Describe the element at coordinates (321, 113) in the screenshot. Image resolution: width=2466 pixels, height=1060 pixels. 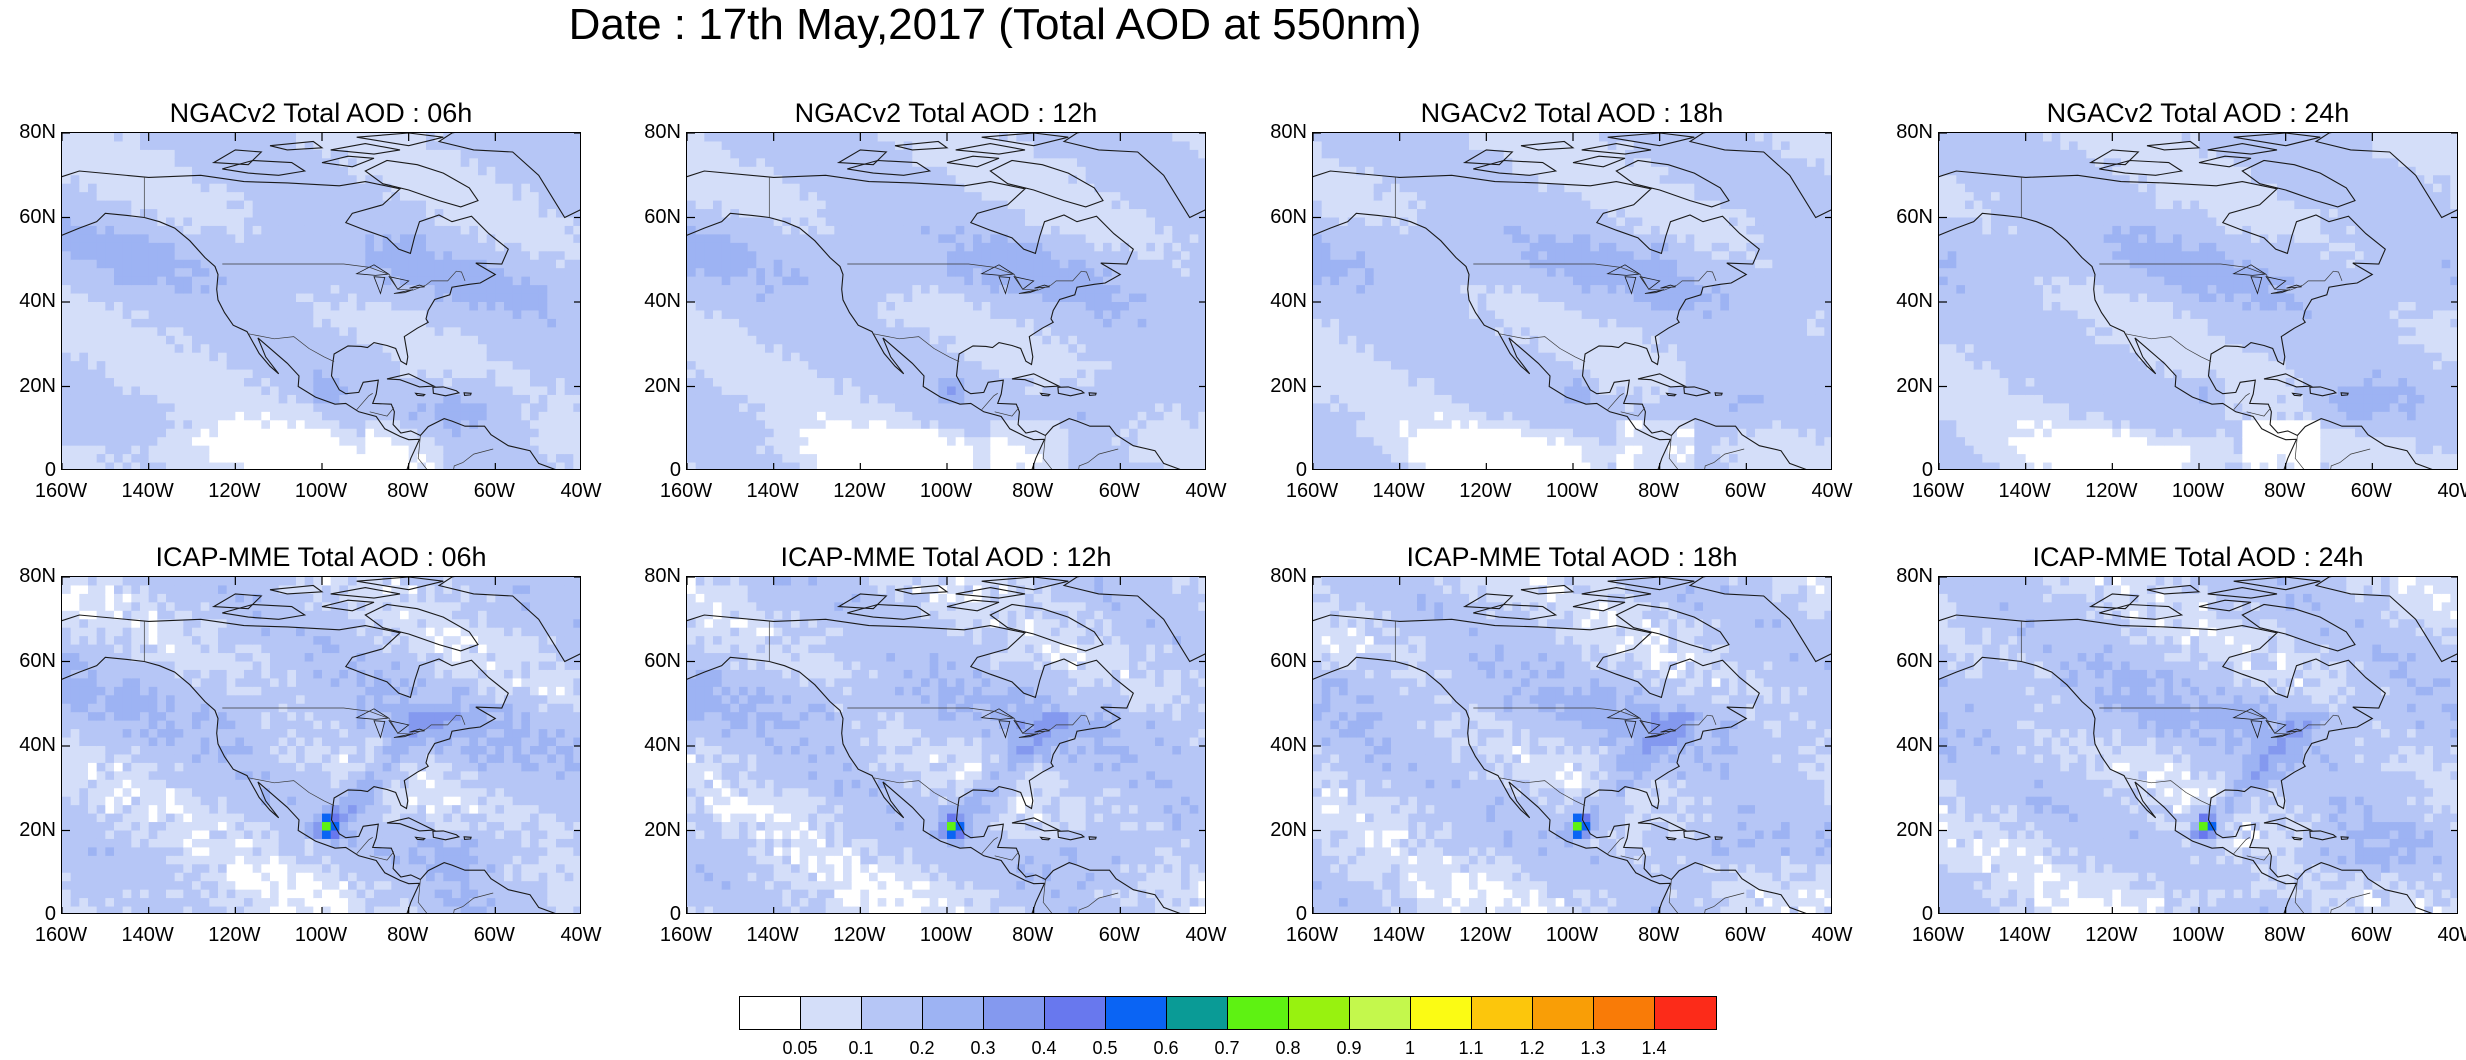
I see `panel-title: NGACv2 Total AOD : 06h` at that location.